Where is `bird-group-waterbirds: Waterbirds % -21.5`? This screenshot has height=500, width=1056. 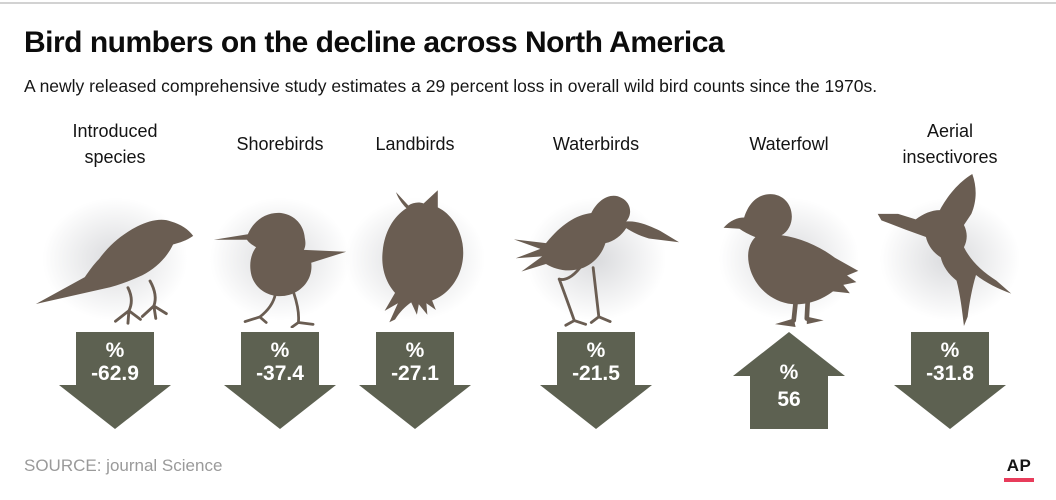
bird-group-waterbirds: Waterbirds % -21.5 is located at coordinates (596, 273).